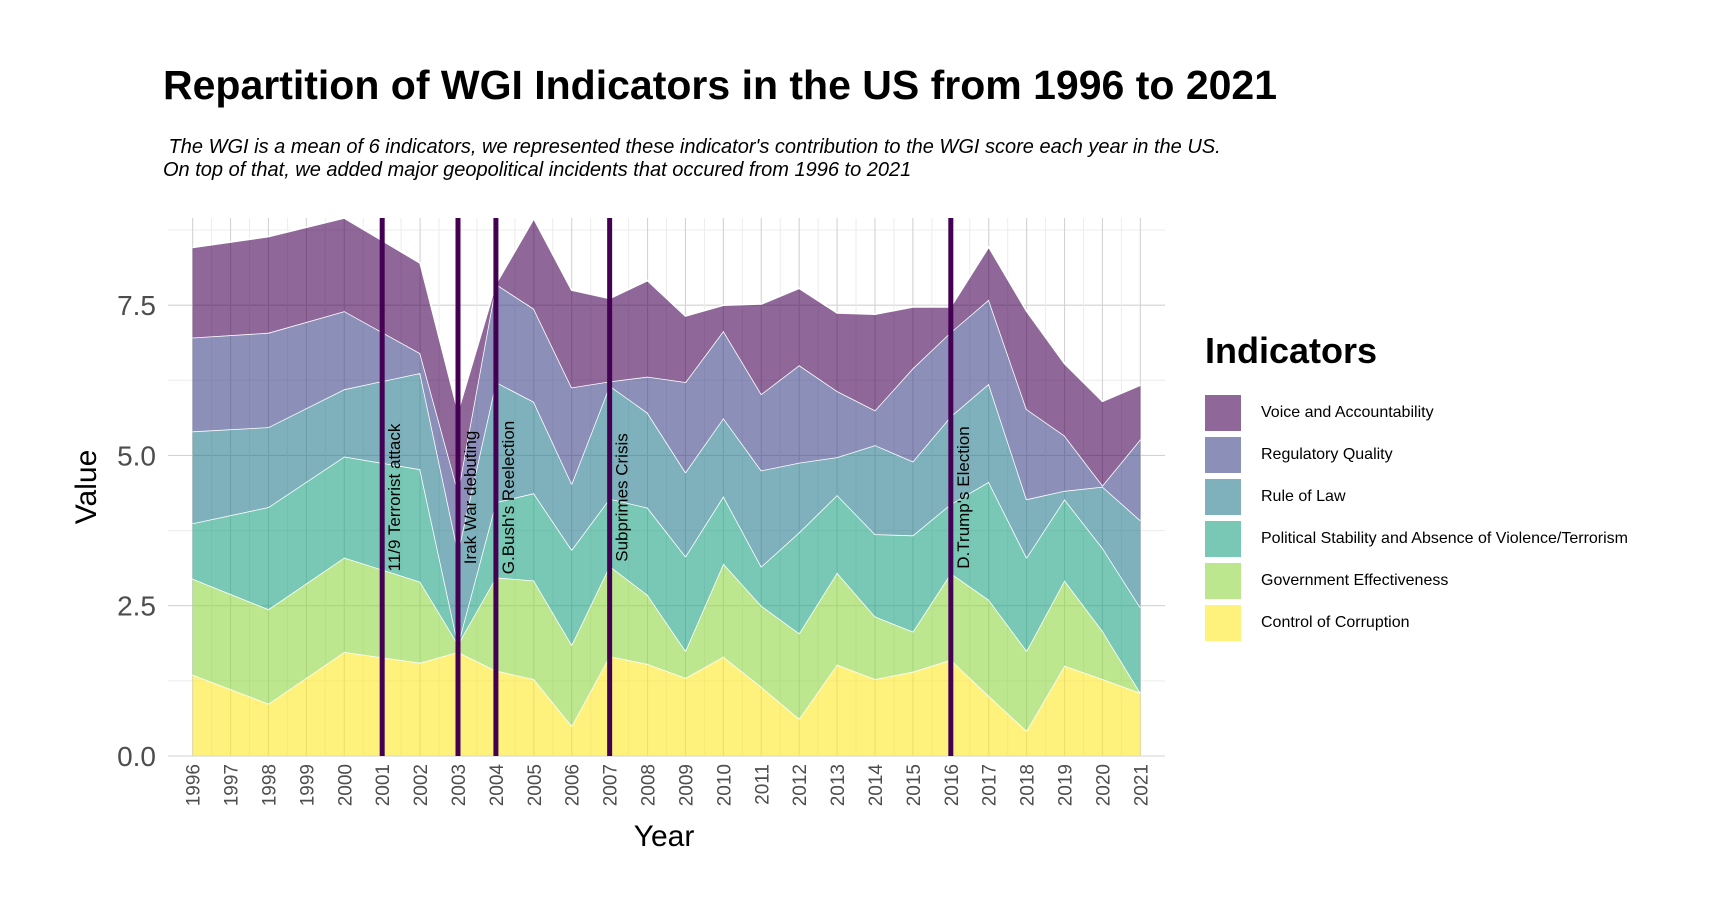 The height and width of the screenshot is (917, 1727). I want to click on y-tick-label: 5.0, so click(136, 455).